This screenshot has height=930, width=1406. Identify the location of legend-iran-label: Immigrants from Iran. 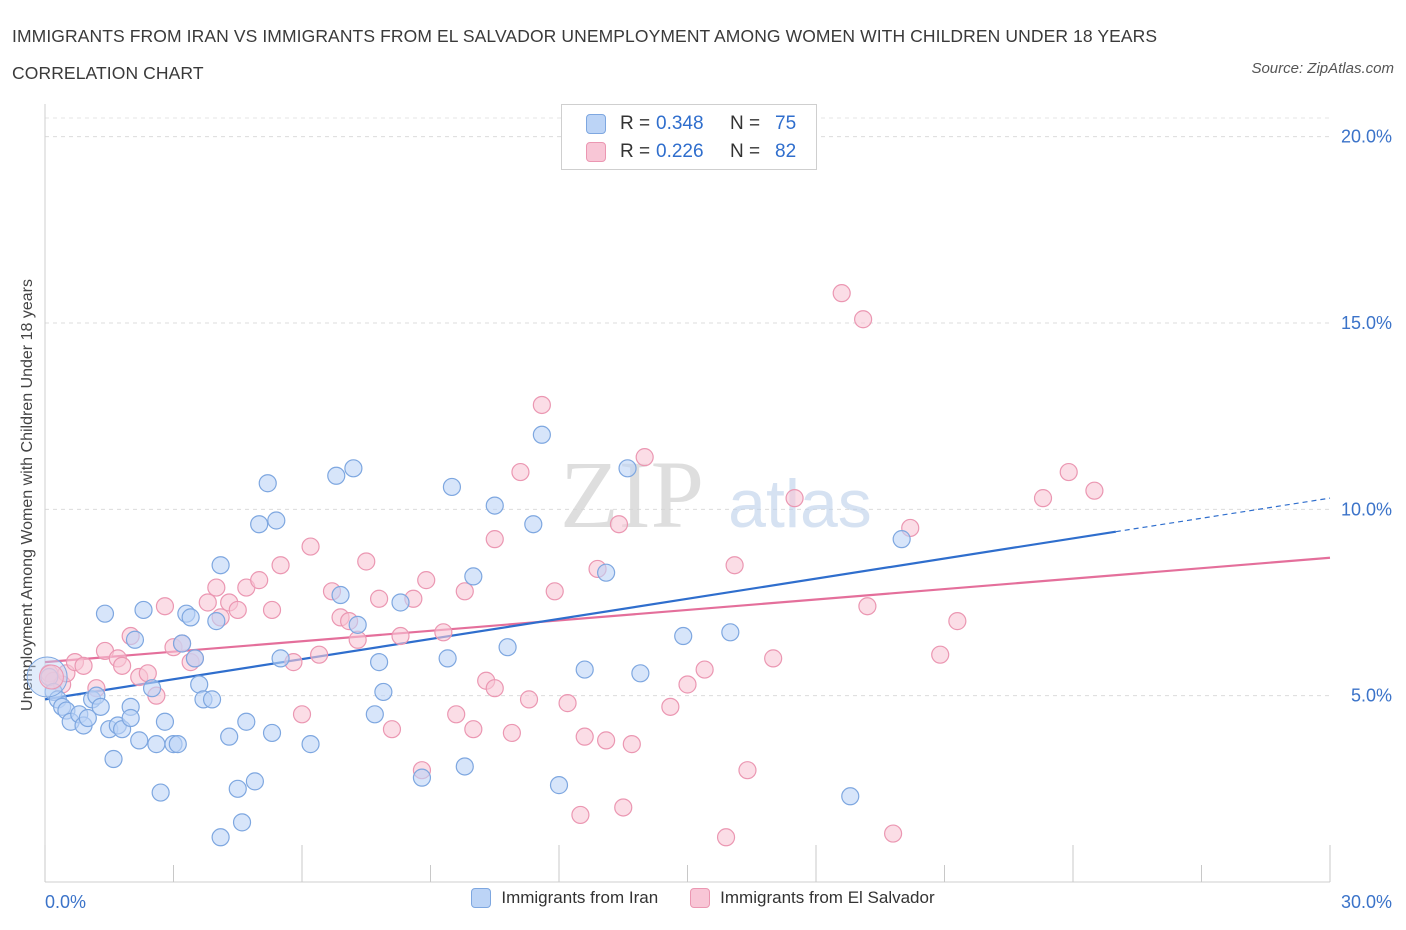
(580, 897).